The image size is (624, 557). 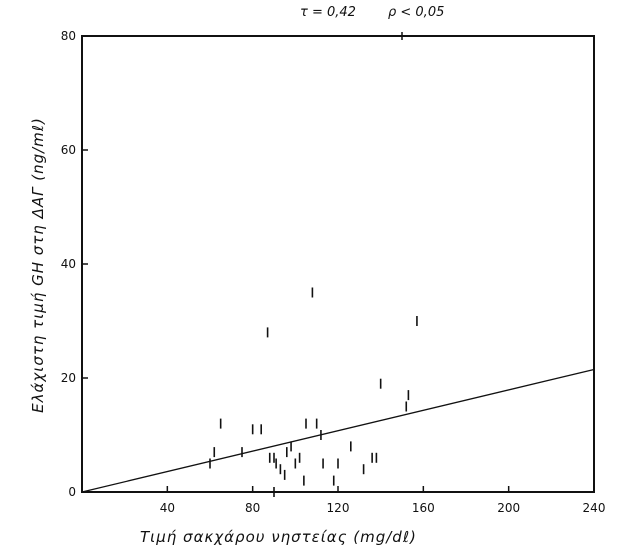 What do you see at coordinates (68, 150) in the screenshot?
I see `y-tick-label: 60` at bounding box center [68, 150].